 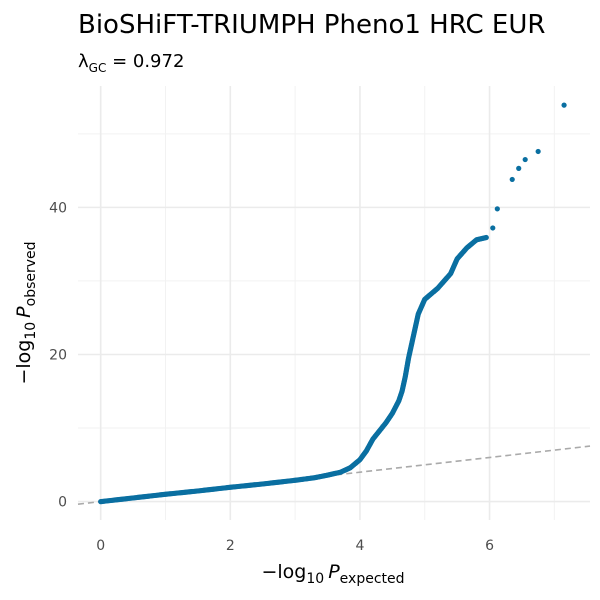 What do you see at coordinates (486, 237) in the screenshot?
I see `data-point` at bounding box center [486, 237].